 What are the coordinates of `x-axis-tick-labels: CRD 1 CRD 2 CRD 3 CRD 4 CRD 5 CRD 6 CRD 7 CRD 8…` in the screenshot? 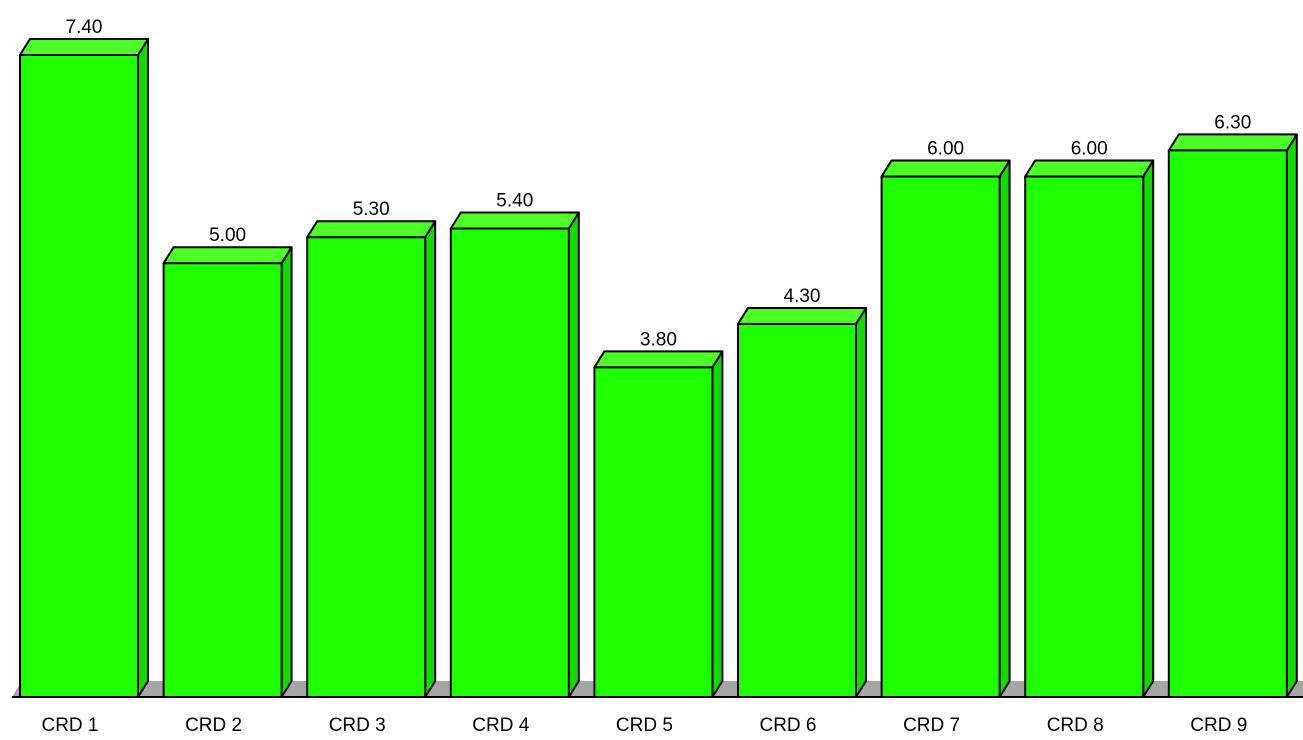 It's located at (644, 725).